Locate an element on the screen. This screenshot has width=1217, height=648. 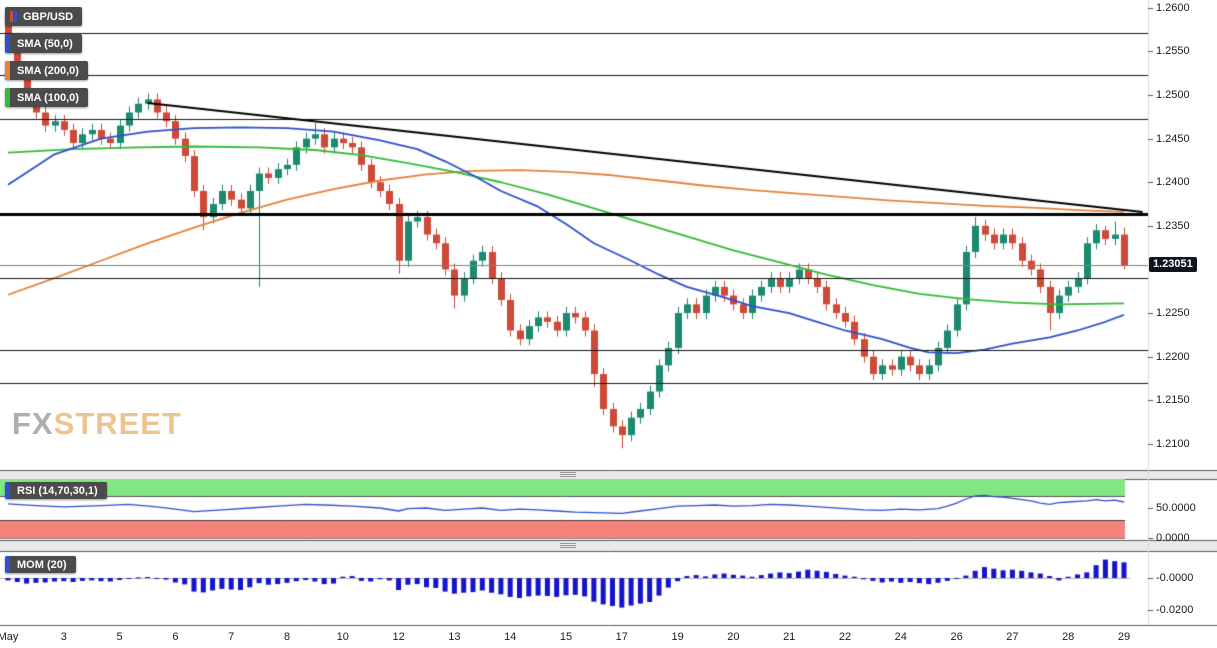
time-tick-label: 6 is located at coordinates (175, 637).